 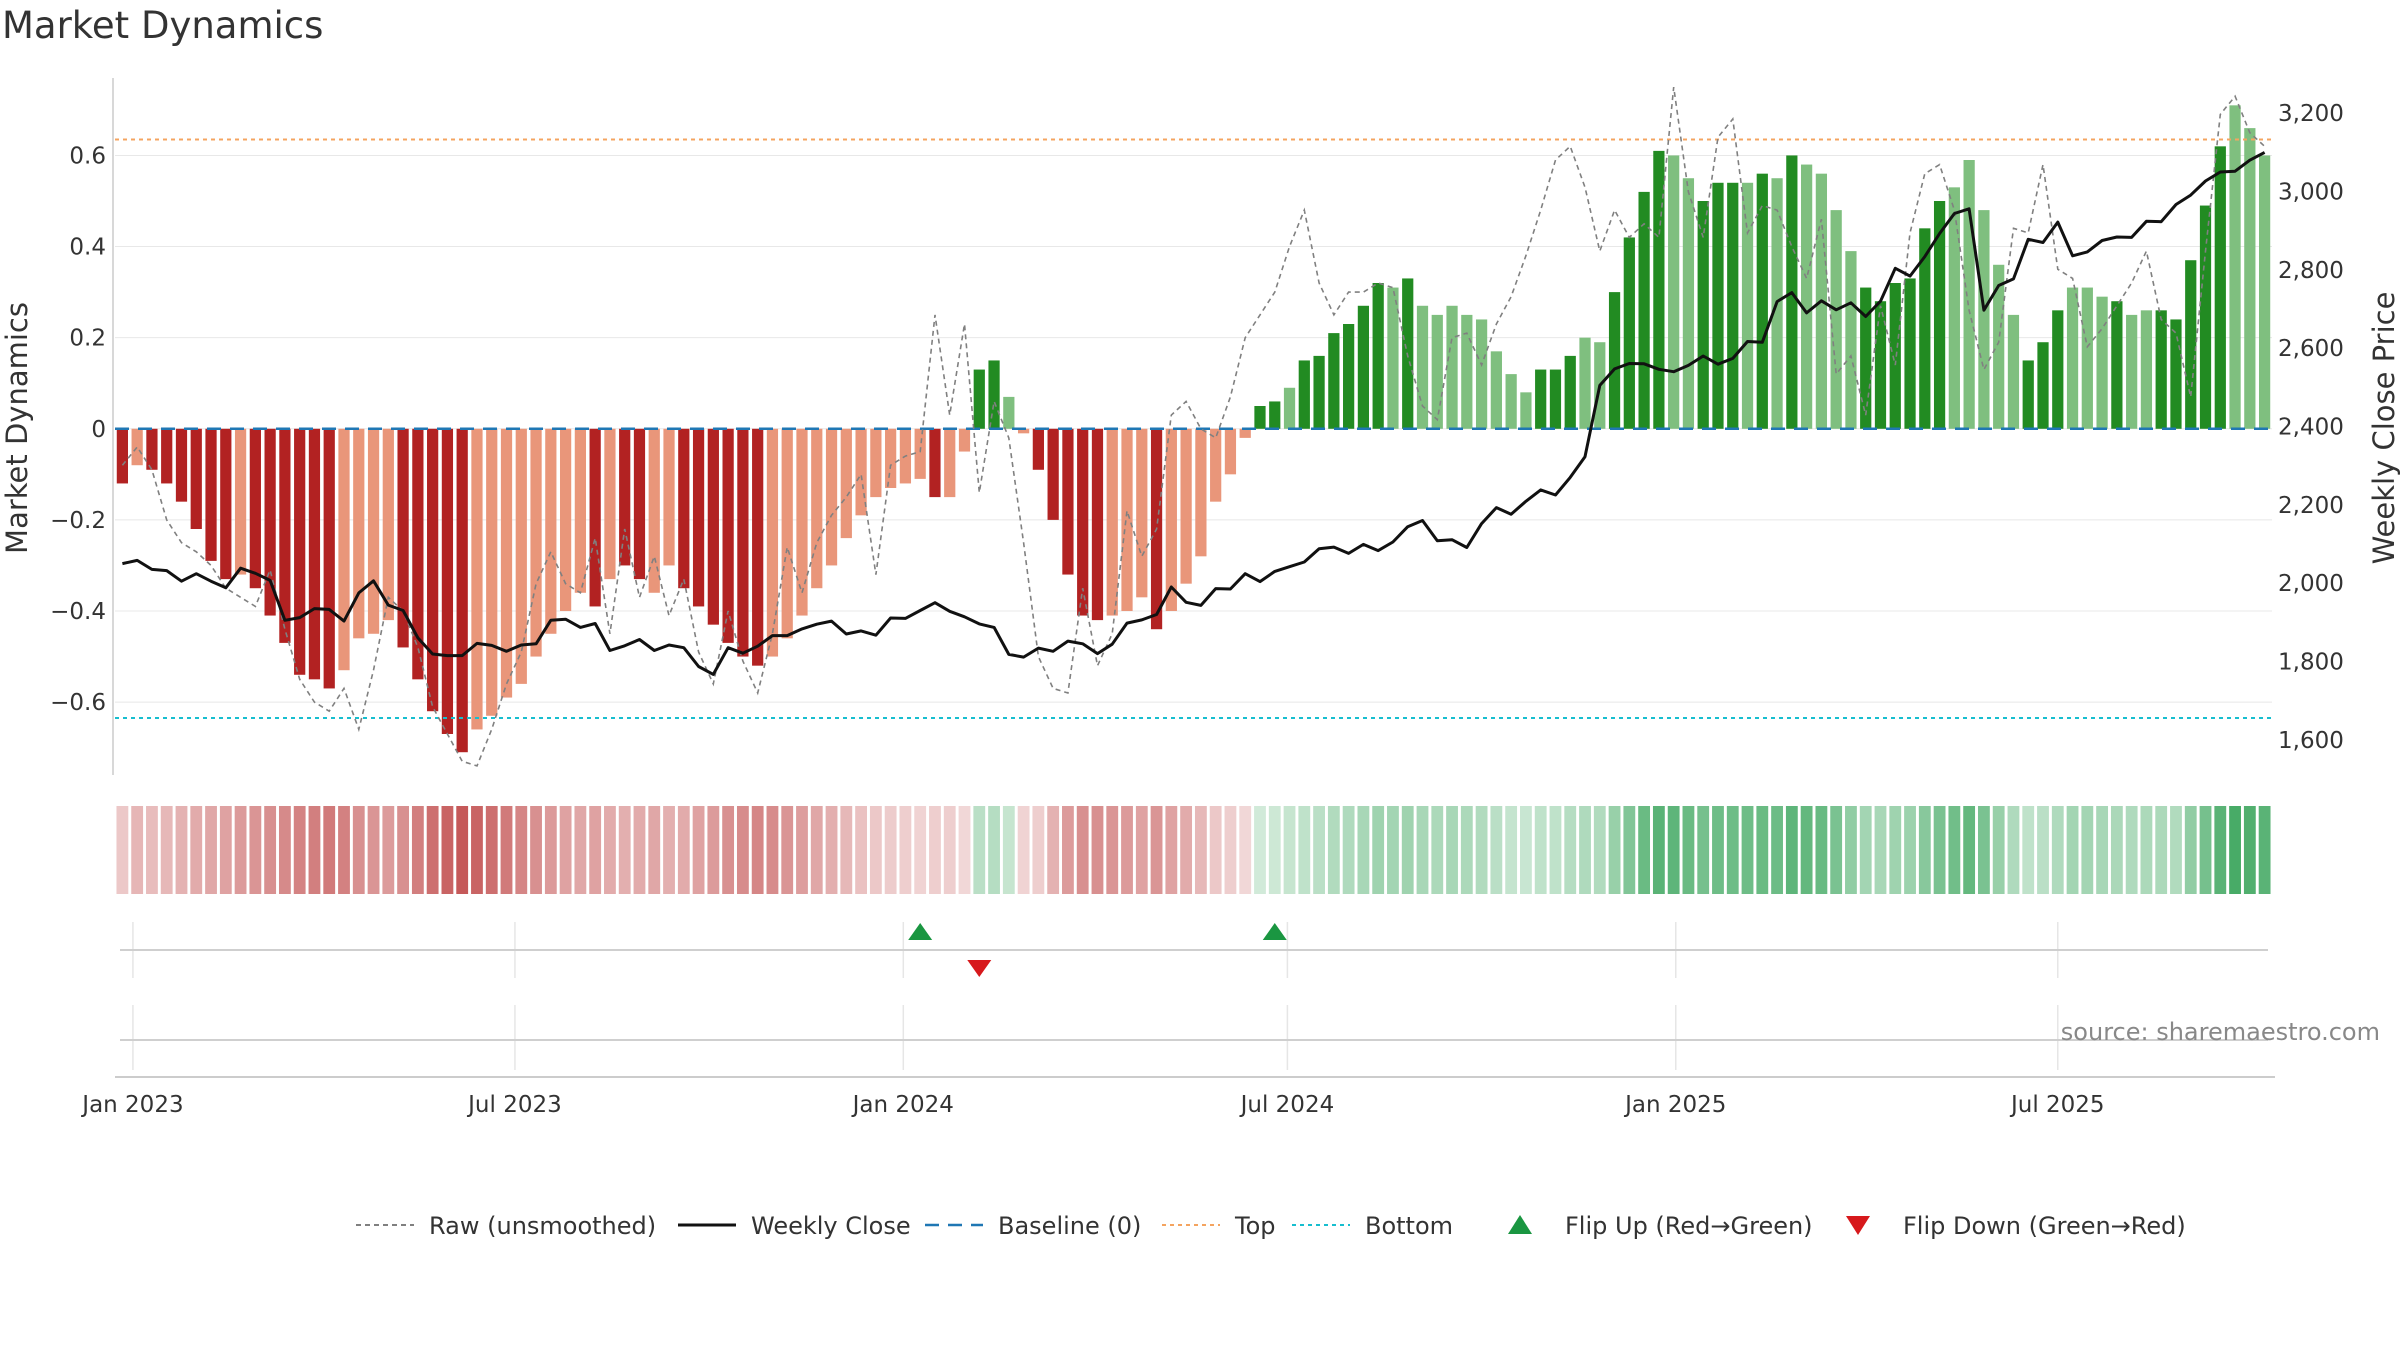 I want to click on legend-swatch, so click(x=1520, y=1224).